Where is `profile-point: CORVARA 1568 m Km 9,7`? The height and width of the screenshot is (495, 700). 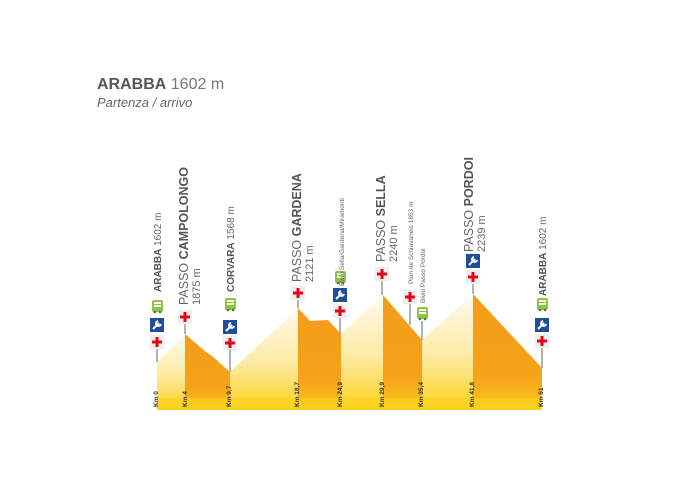 profile-point: CORVARA 1568 m Km 9,7 is located at coordinates (230, 306).